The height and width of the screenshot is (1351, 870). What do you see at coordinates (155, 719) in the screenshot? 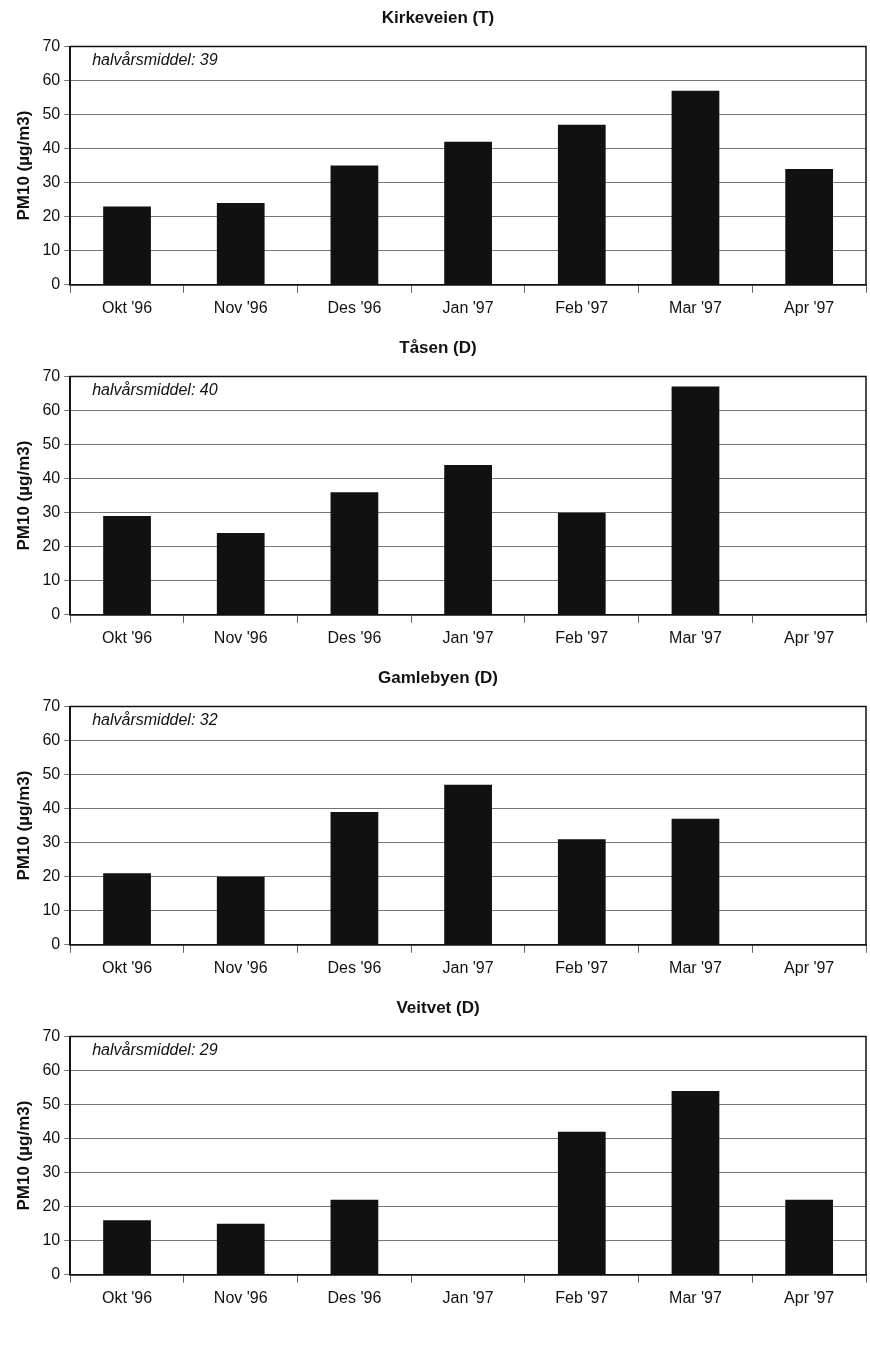
I see `annotation: halvårsmiddel: 32` at bounding box center [155, 719].